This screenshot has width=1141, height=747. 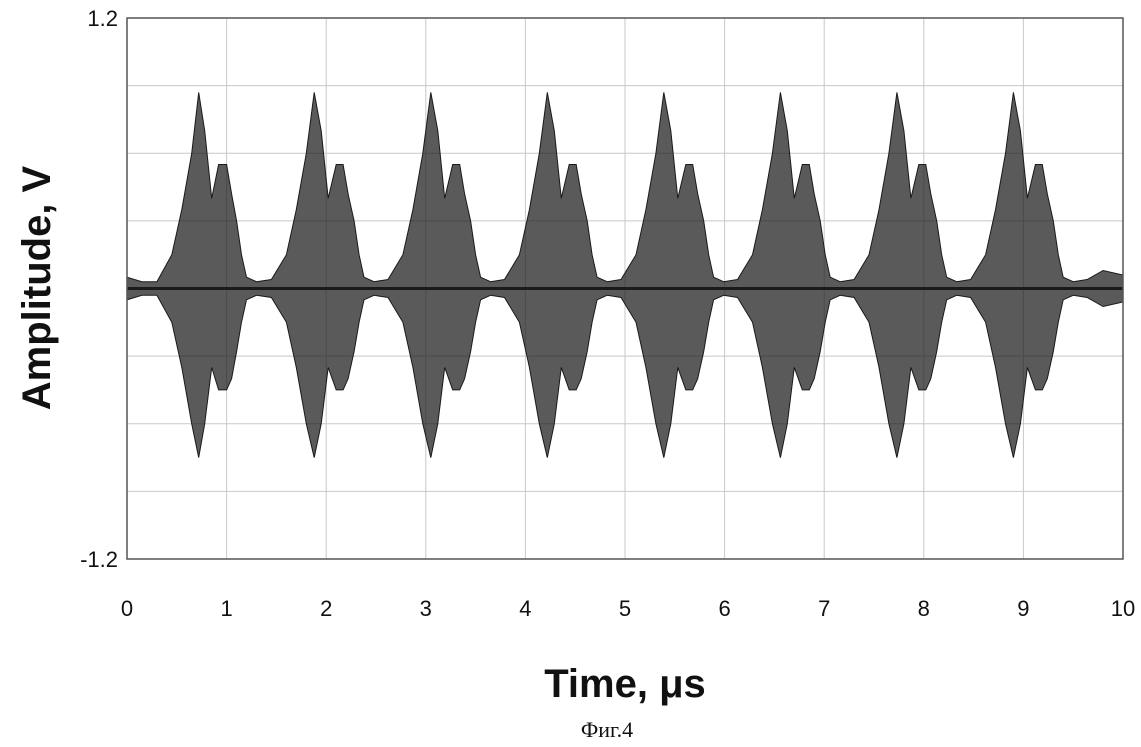 What do you see at coordinates (37, 287) in the screenshot?
I see `y-axis-title: Amplitude, V` at bounding box center [37, 287].